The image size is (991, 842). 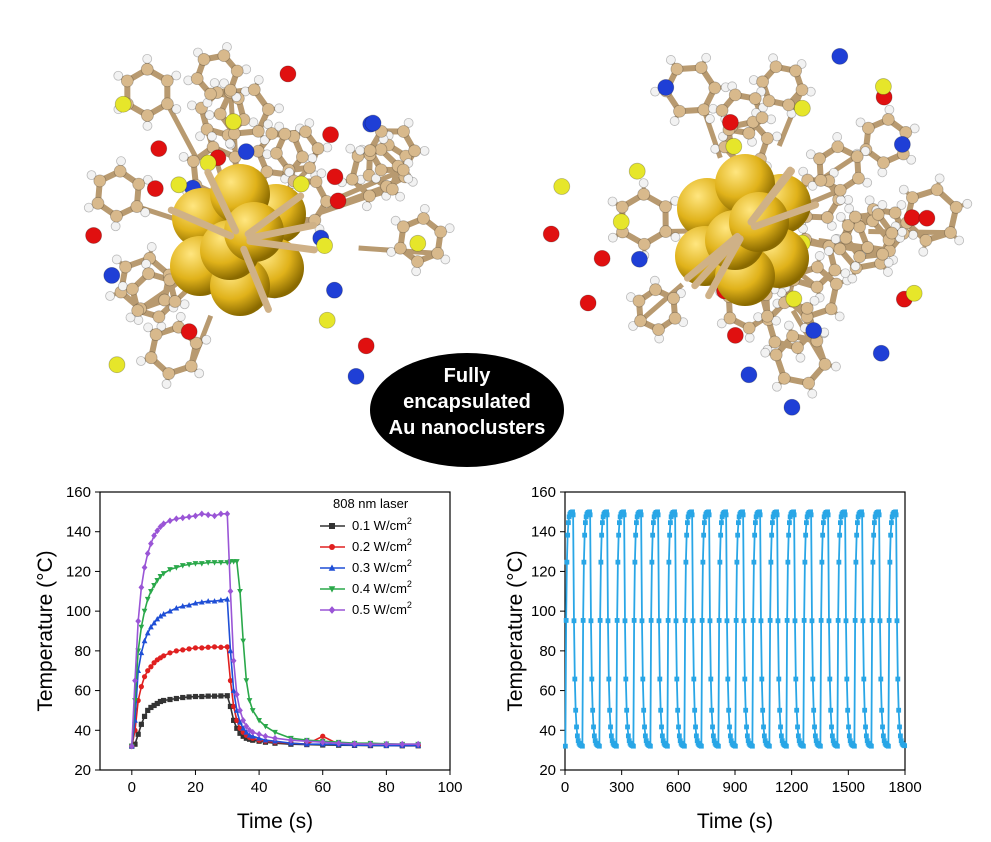 What do you see at coordinates (848, 787) in the screenshot?
I see `x-tick-label: 1500` at bounding box center [848, 787].